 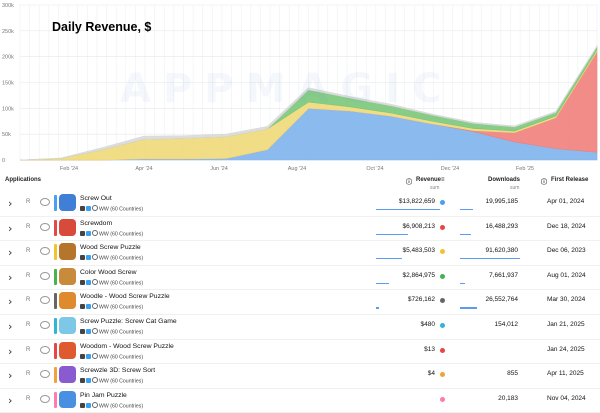 What do you see at coordinates (23, 180) in the screenshot?
I see `col-applications: Applications` at bounding box center [23, 180].